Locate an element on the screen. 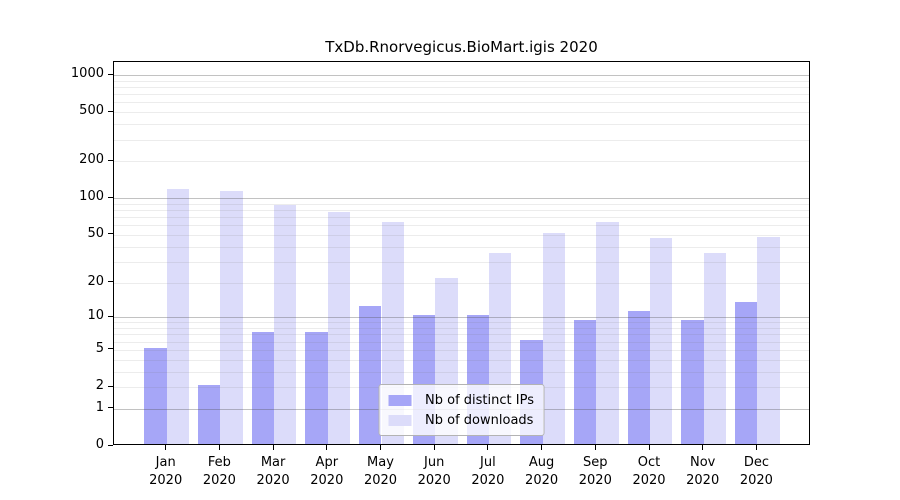 The image size is (900, 500). month-label: Dec is located at coordinates (756, 462).